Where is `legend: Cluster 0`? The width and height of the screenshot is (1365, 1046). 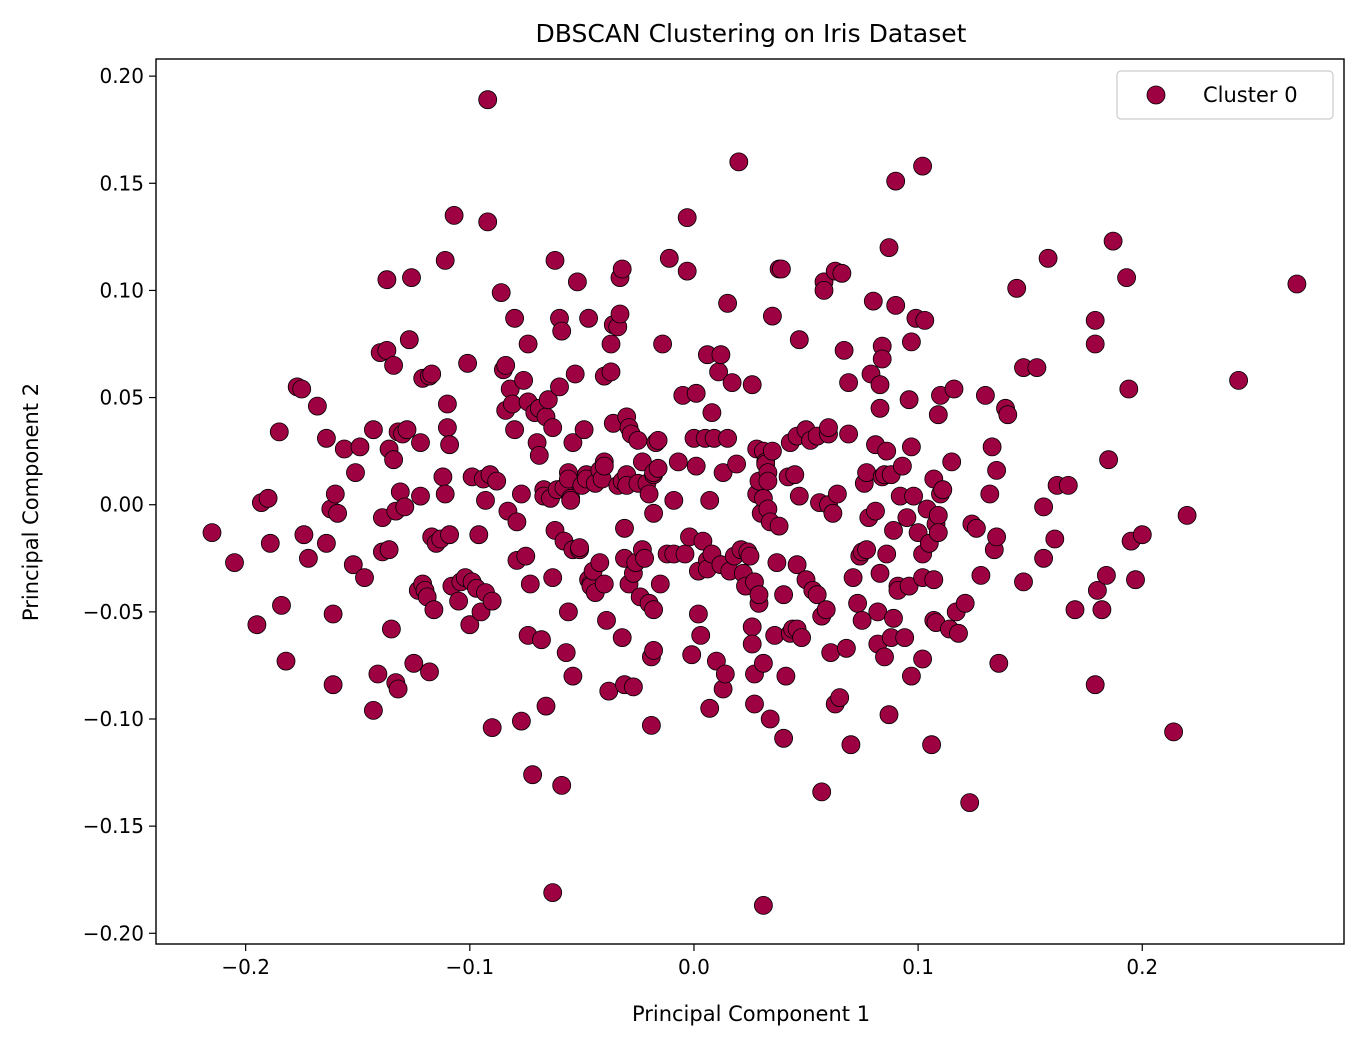 legend: Cluster 0 is located at coordinates (1225, 95).